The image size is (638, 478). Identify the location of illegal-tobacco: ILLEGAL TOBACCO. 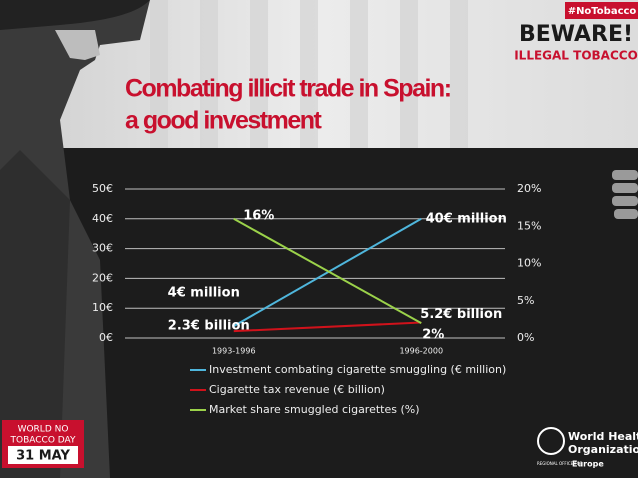
(576, 56).